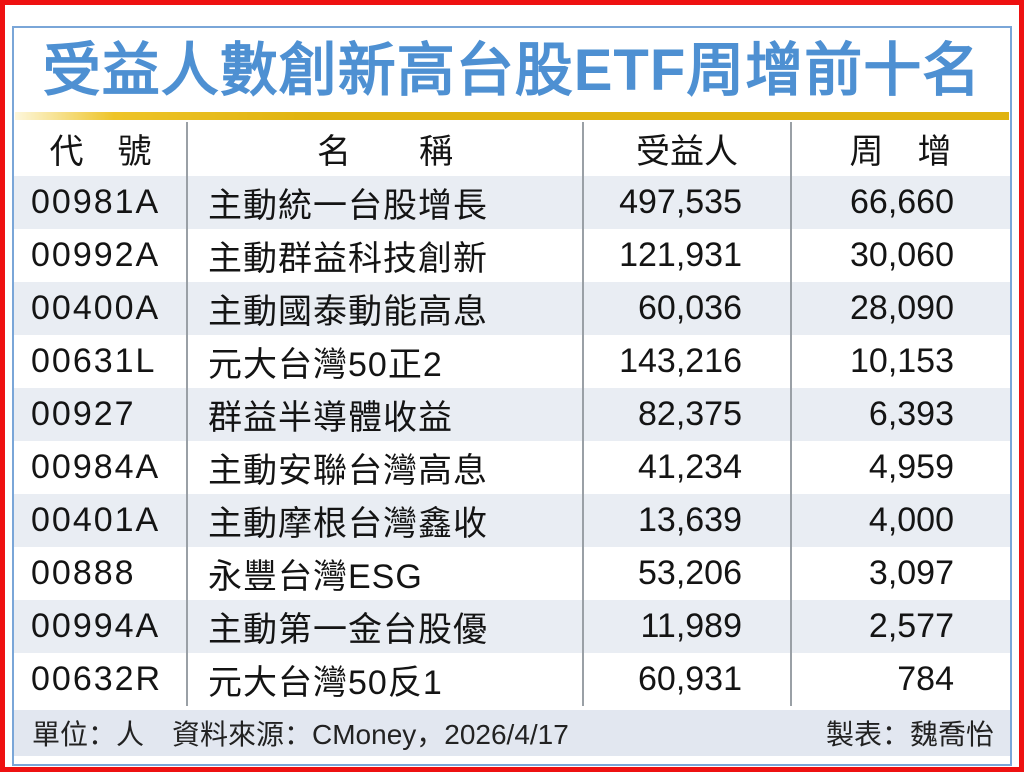 This screenshot has width=1024, height=772. What do you see at coordinates (83, 414) in the screenshot?
I see `etf-code-cell: 00927` at bounding box center [83, 414].